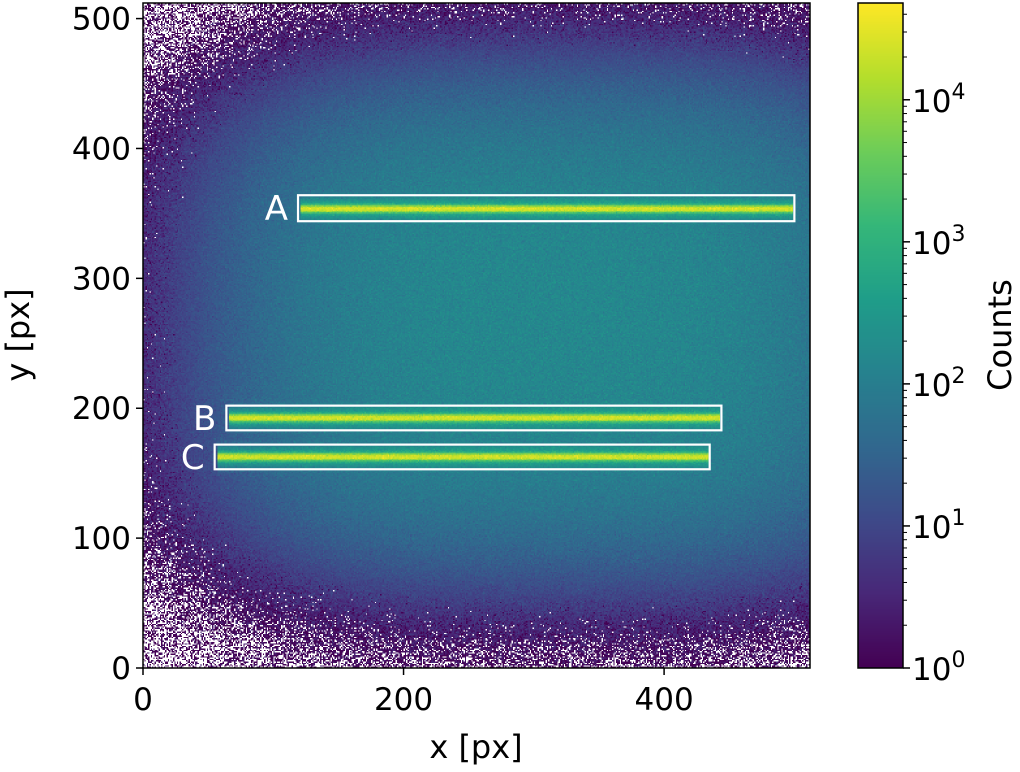  Describe the element at coordinates (276, 209) in the screenshot. I see `region-label-a: A` at that location.